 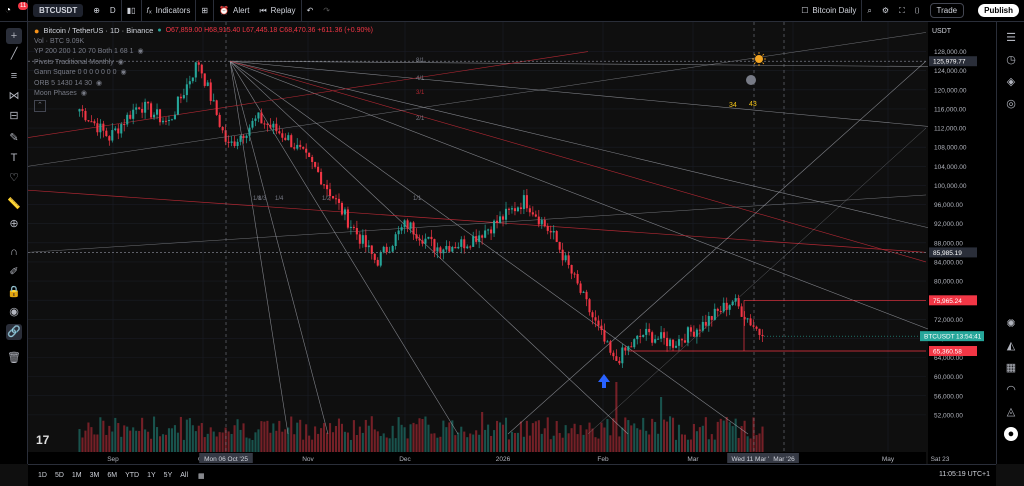 What do you see at coordinates (14, 312) in the screenshot?
I see `hide-drawings-tool: ◉` at bounding box center [14, 312].